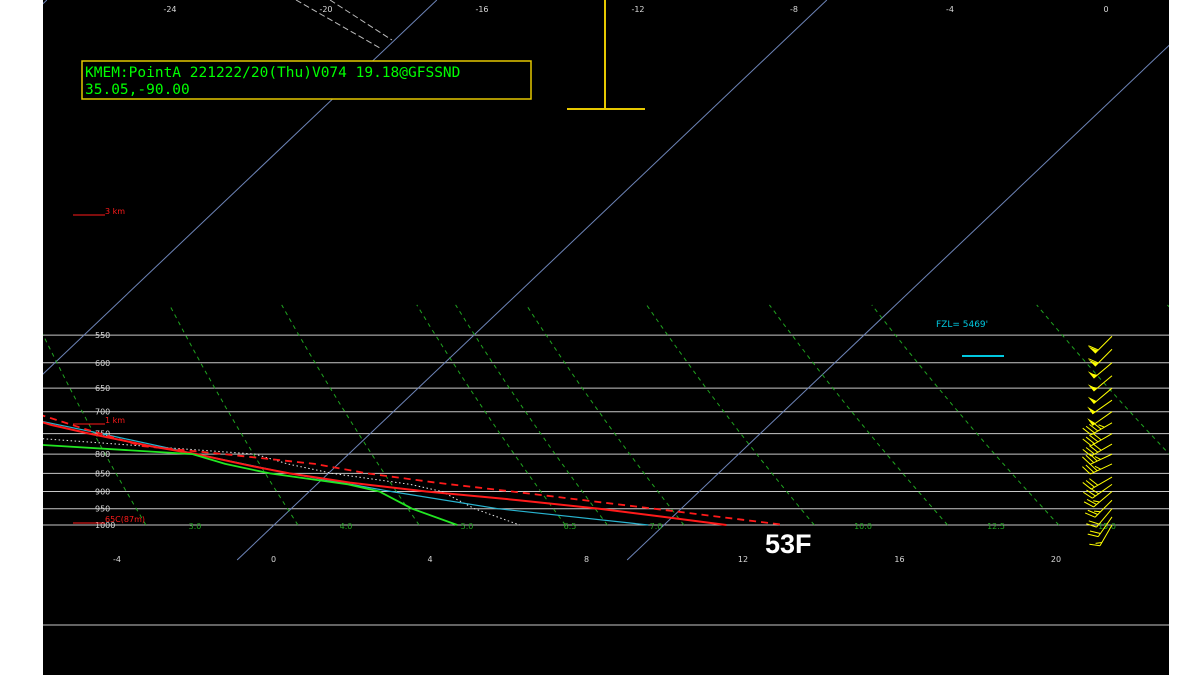 The height and width of the screenshot is (675, 1200). What do you see at coordinates (115, 420) in the screenshot?
I see `height-marker-1km: 1 km` at bounding box center [115, 420].